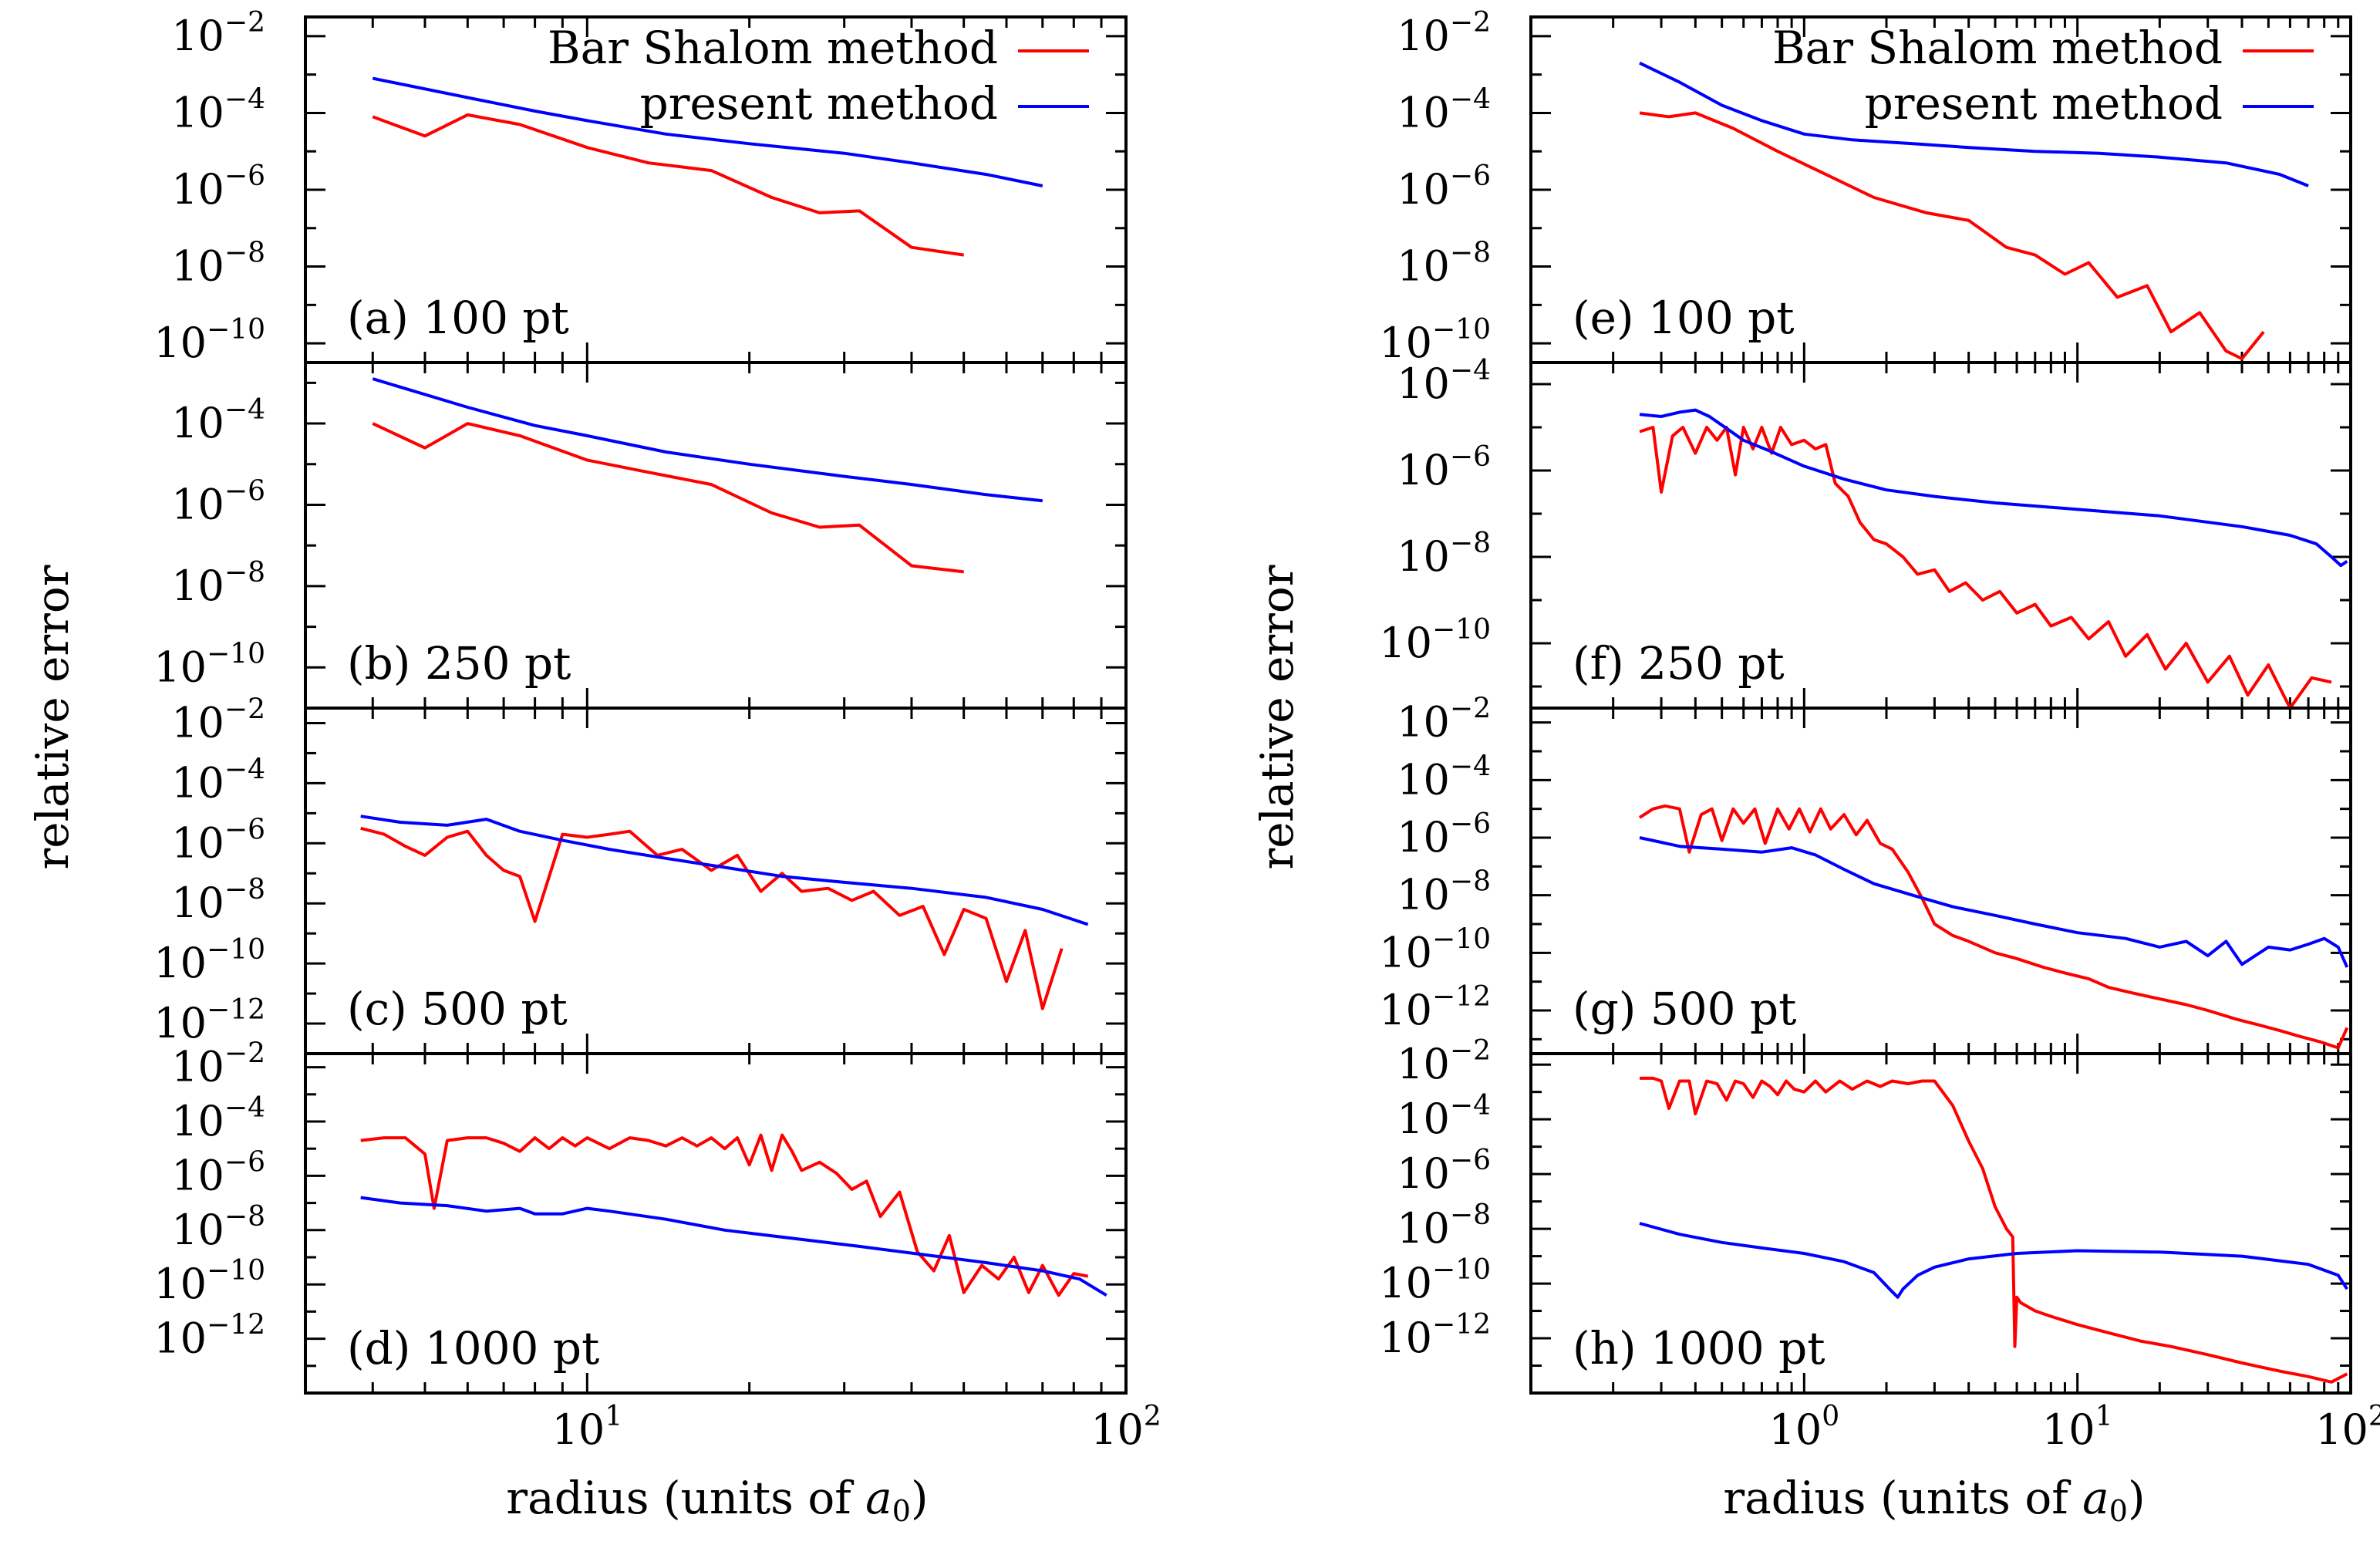 The image size is (2380, 1555). Describe the element at coordinates (2044, 104) in the screenshot. I see `legend-label: present method` at that location.